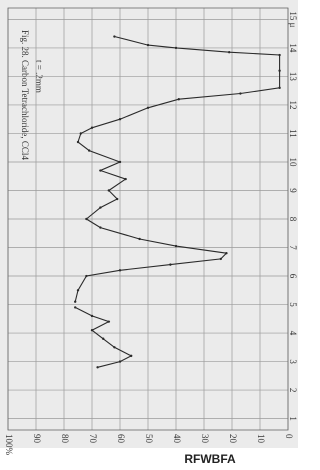  What do you see at coordinates (233, 439) in the screenshot?
I see `y-tick-label: 20` at bounding box center [233, 439].